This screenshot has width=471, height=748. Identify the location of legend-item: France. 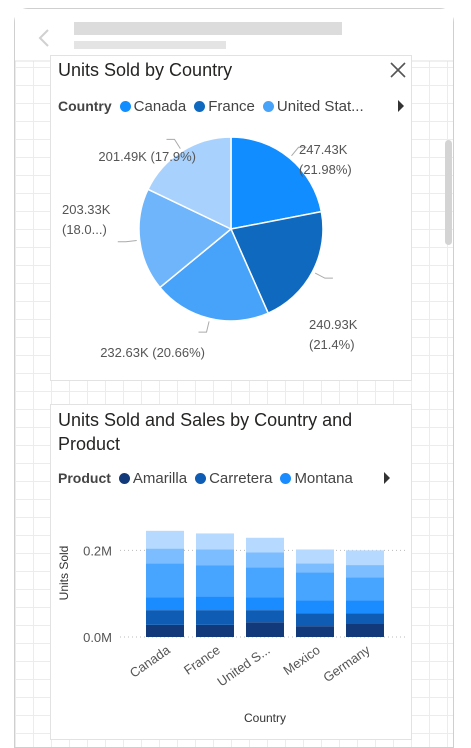
(224, 106).